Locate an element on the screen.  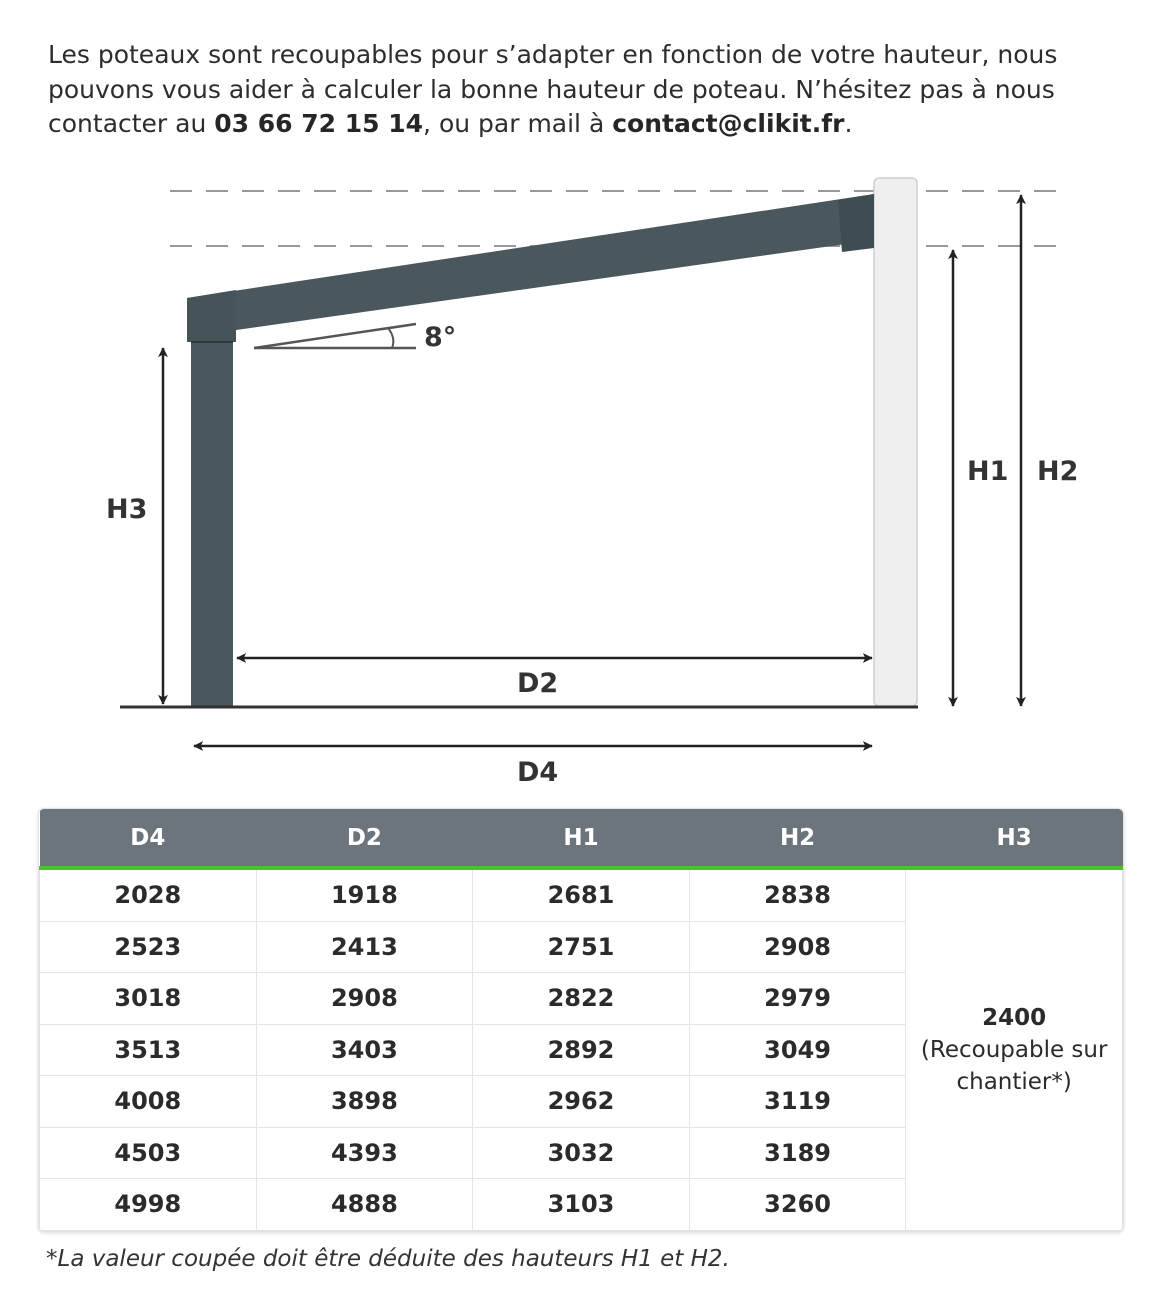
table-row: 4008 3898 2962 3119 is located at coordinates (581, 1101).